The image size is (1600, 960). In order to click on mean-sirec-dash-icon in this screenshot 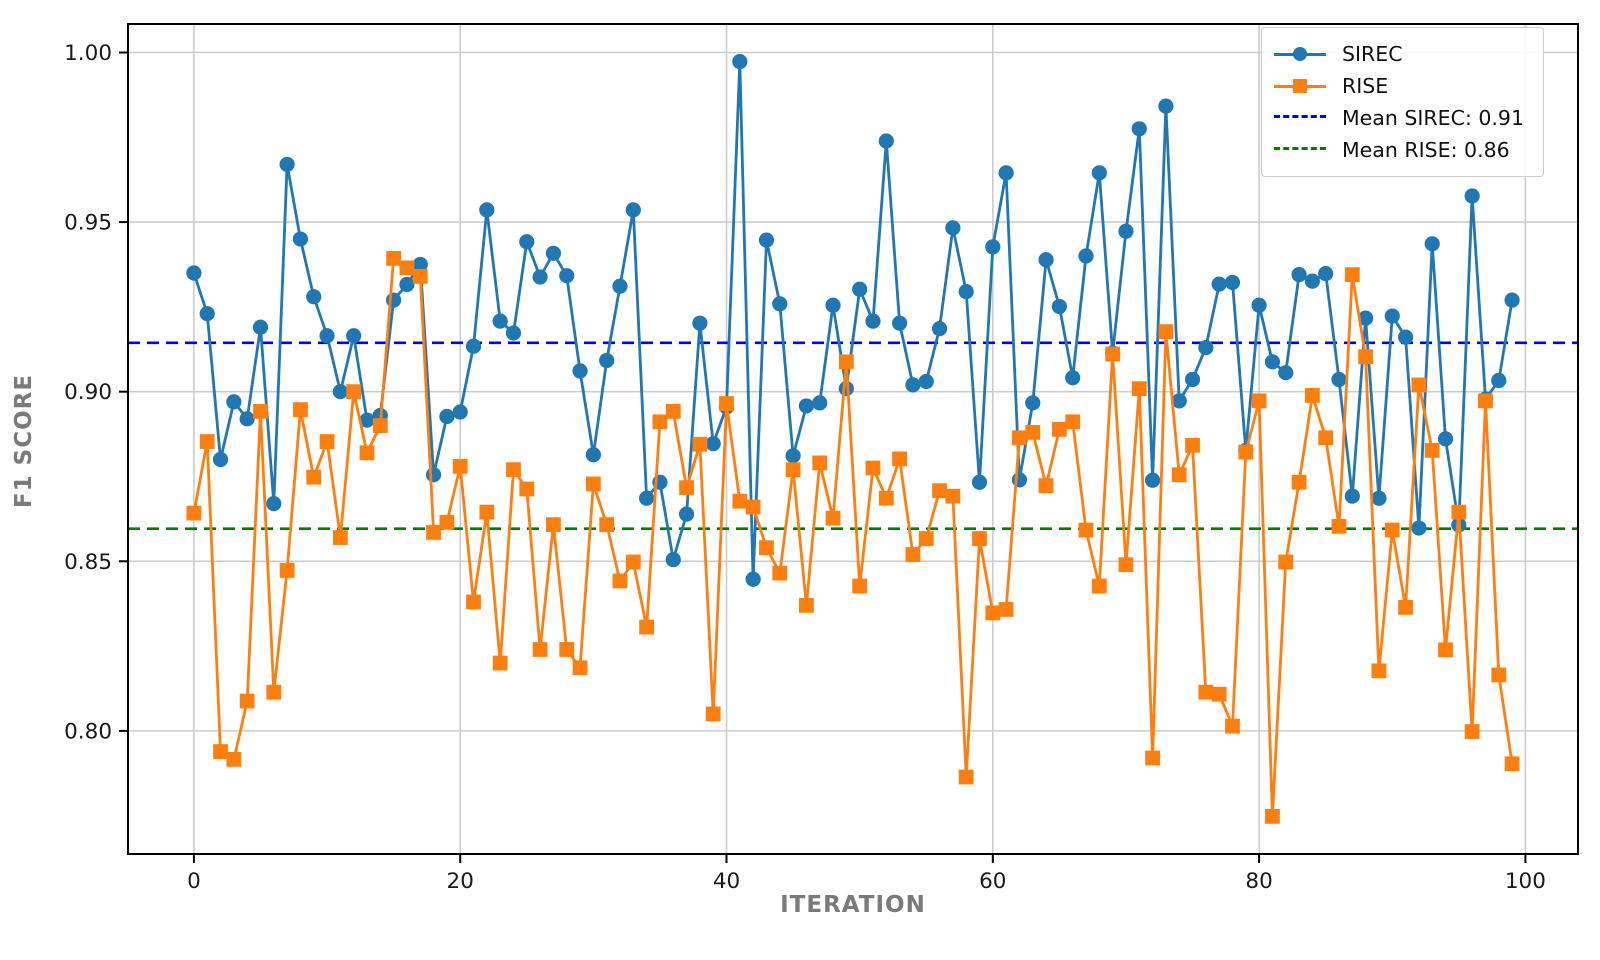, I will do `click(1300, 118)`.